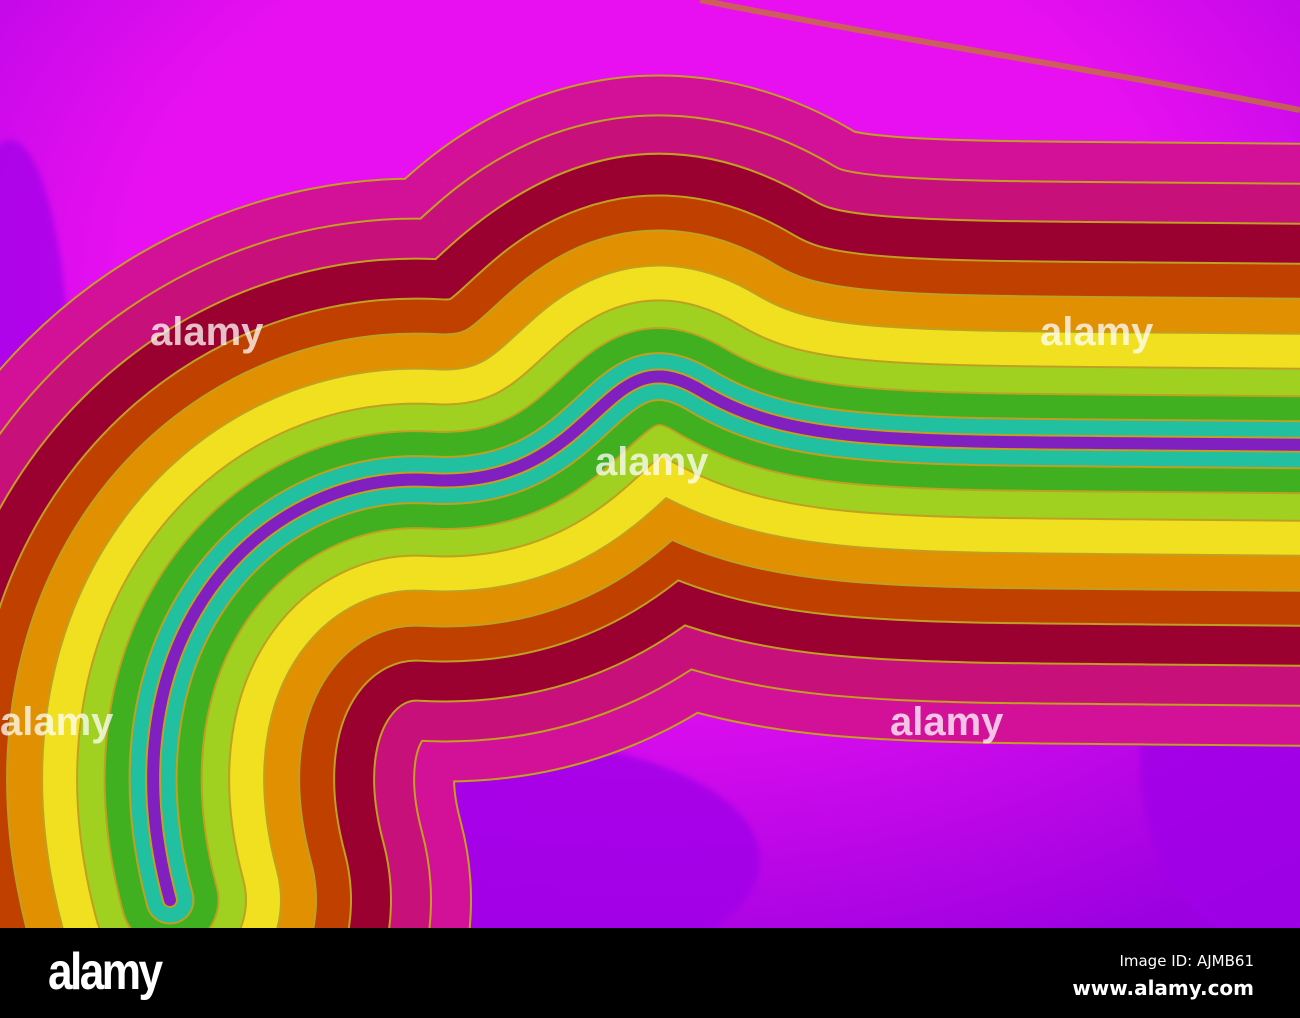 The image size is (1300, 1018). I want to click on website-link: www.alamy.com, so click(1163, 988).